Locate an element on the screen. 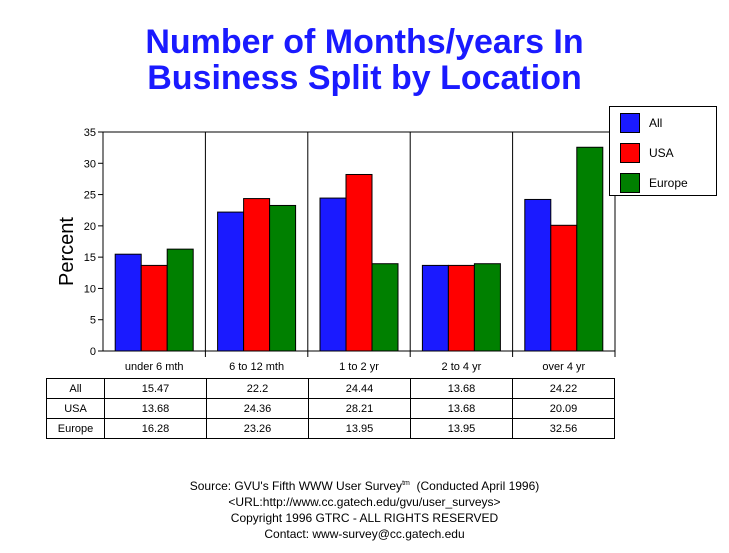 This screenshot has width=729, height=553. legend-item-europe: Europe is located at coordinates (654, 183).